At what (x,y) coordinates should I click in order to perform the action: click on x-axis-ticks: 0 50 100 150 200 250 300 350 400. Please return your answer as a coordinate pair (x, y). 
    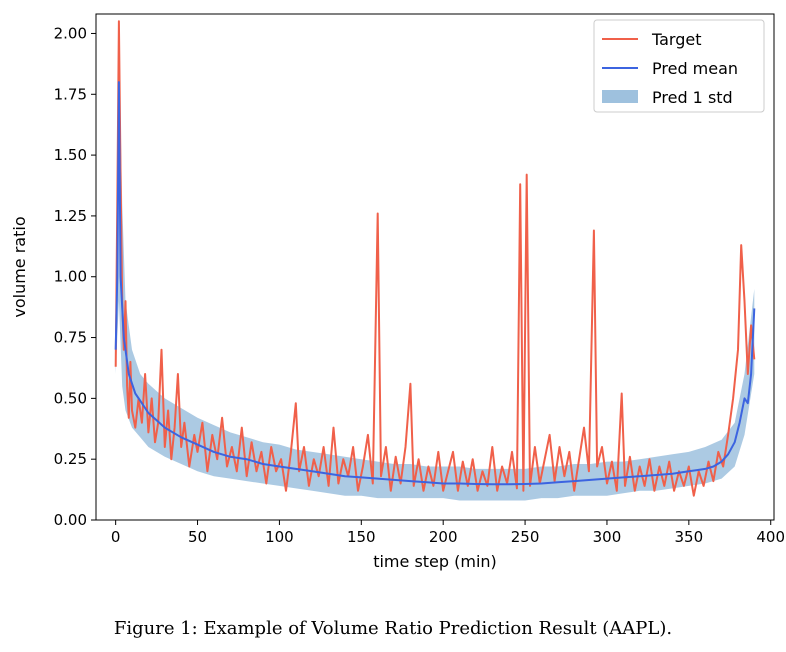
    Looking at the image, I should click on (448, 533).